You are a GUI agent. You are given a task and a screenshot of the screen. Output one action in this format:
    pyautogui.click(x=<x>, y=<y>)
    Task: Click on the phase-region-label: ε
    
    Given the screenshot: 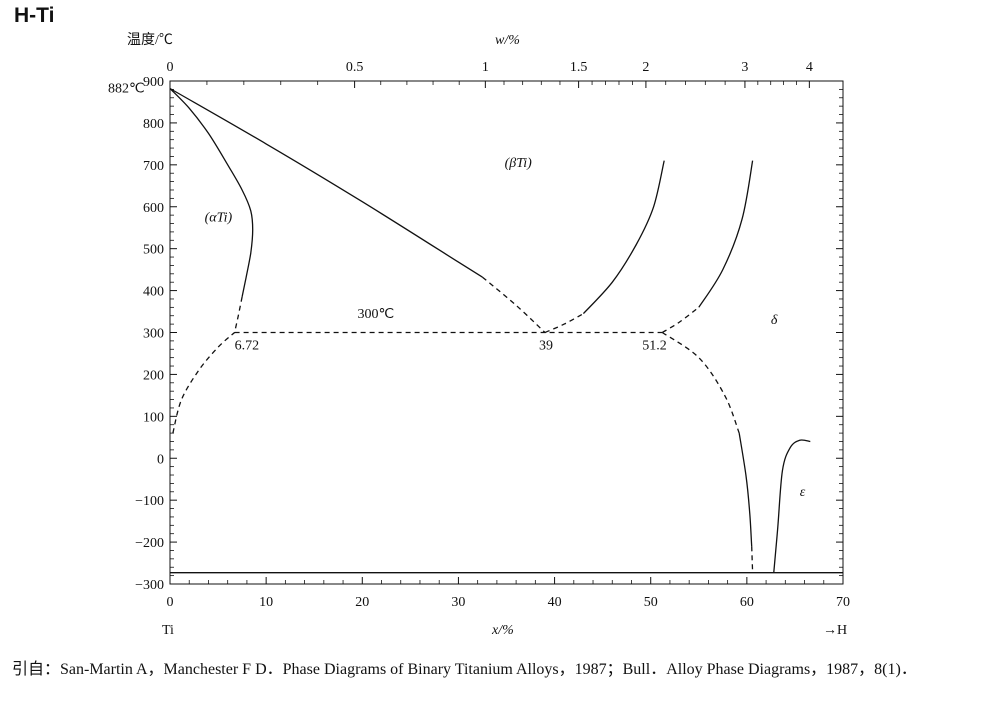 What is the action you would take?
    pyautogui.click(x=803, y=492)
    